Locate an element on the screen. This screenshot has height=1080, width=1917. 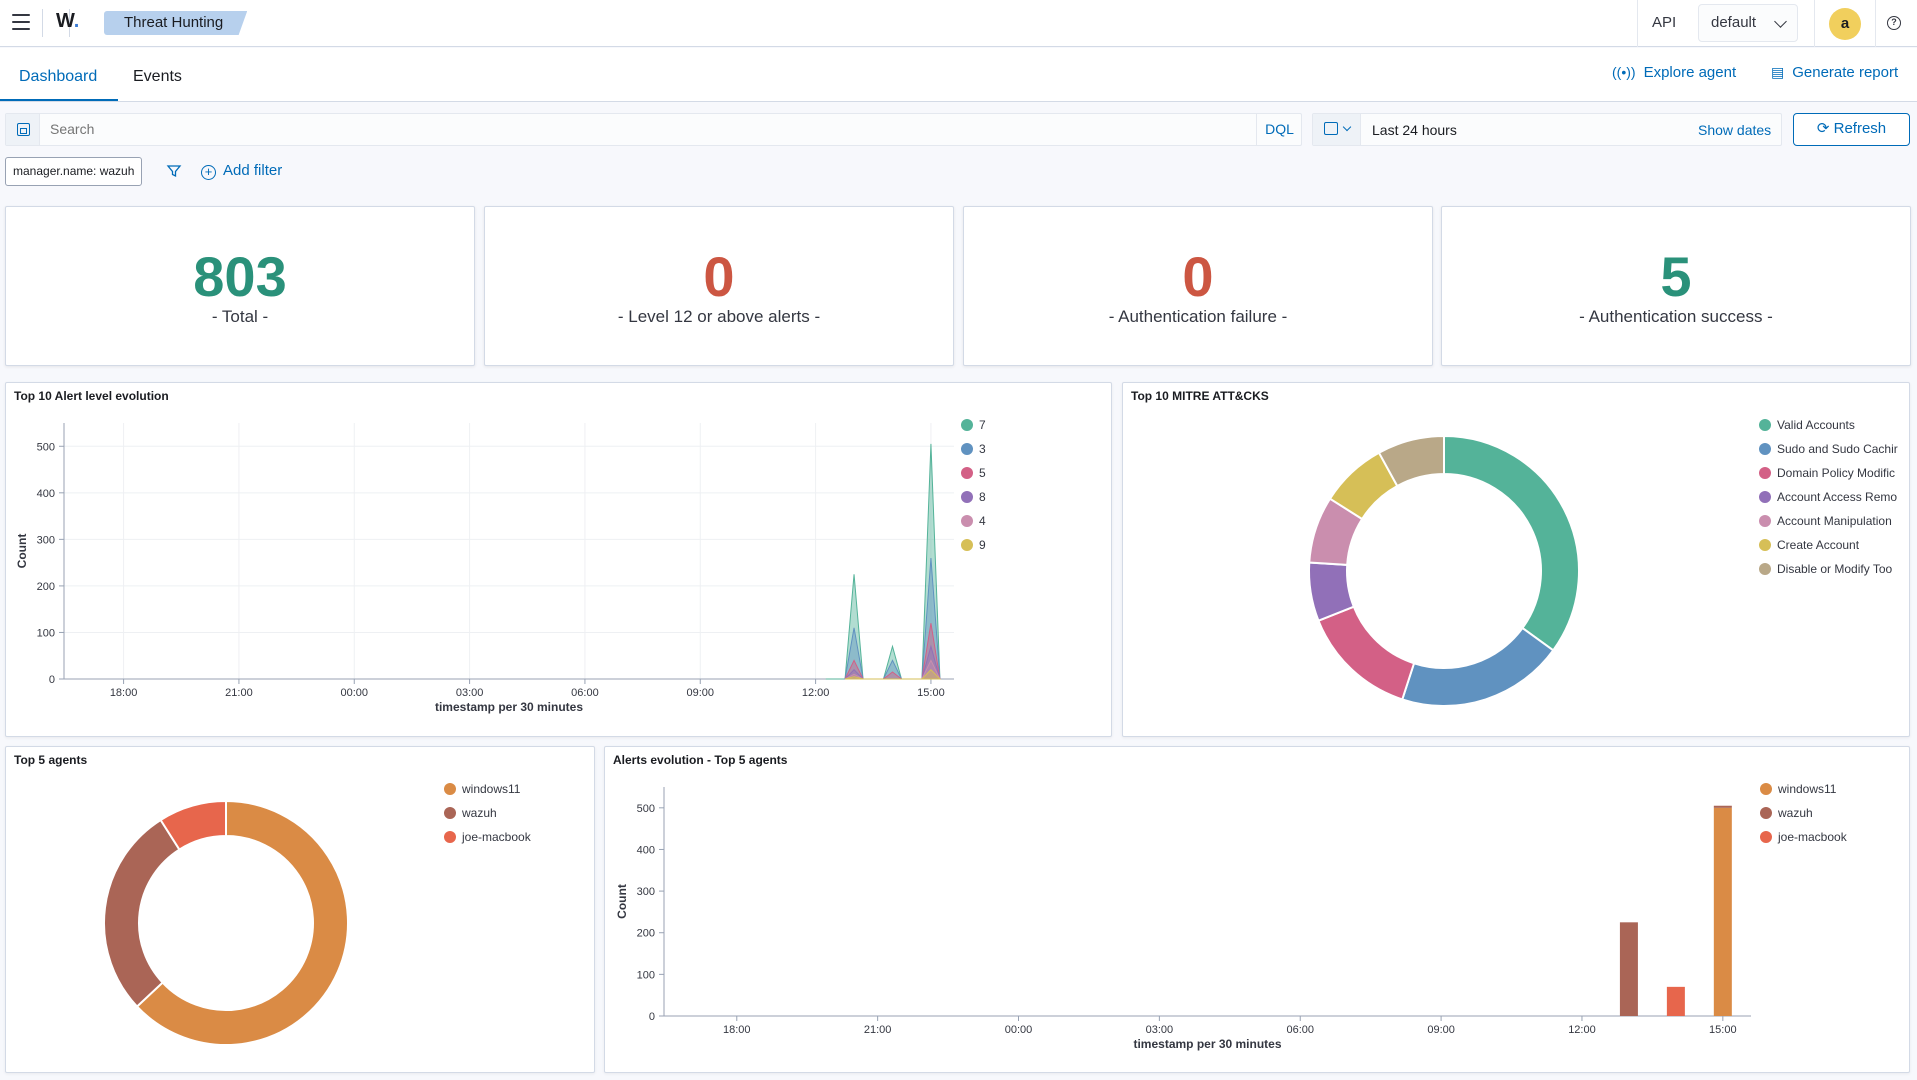
refresh-button: ⟳ Refresh is located at coordinates (1851, 129).